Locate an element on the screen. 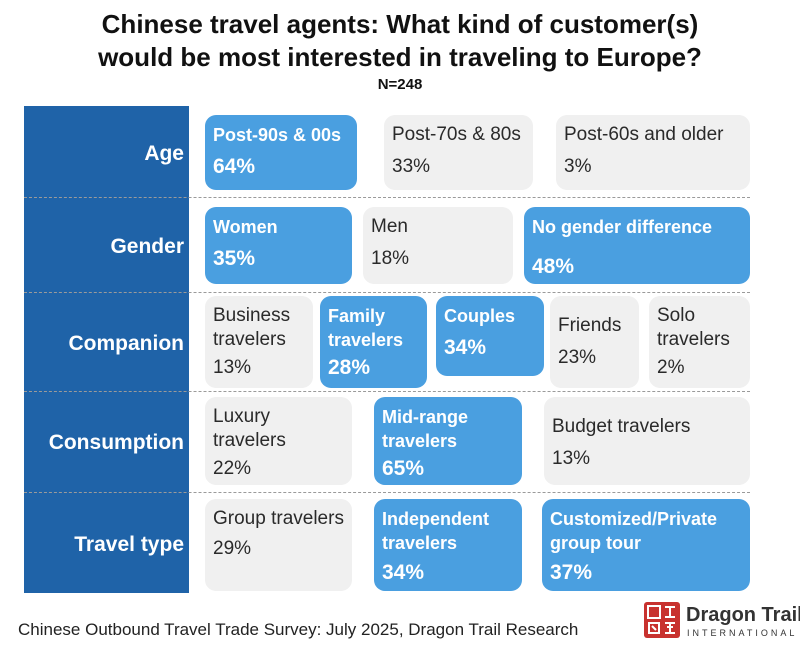  category-box-women: Women 35% is located at coordinates (278, 245).